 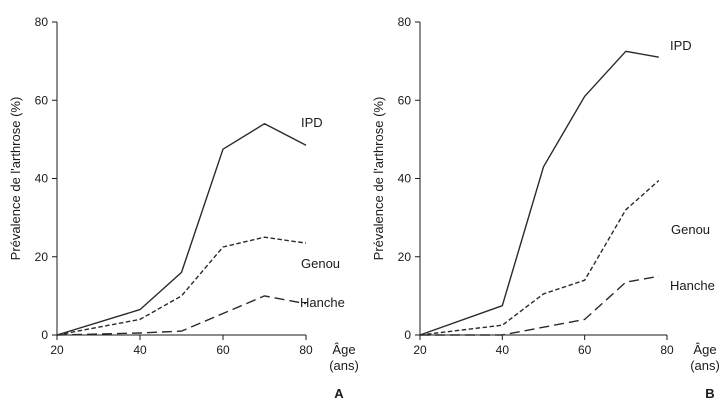 What do you see at coordinates (709, 393) in the screenshot?
I see `panel-letter: B` at bounding box center [709, 393].